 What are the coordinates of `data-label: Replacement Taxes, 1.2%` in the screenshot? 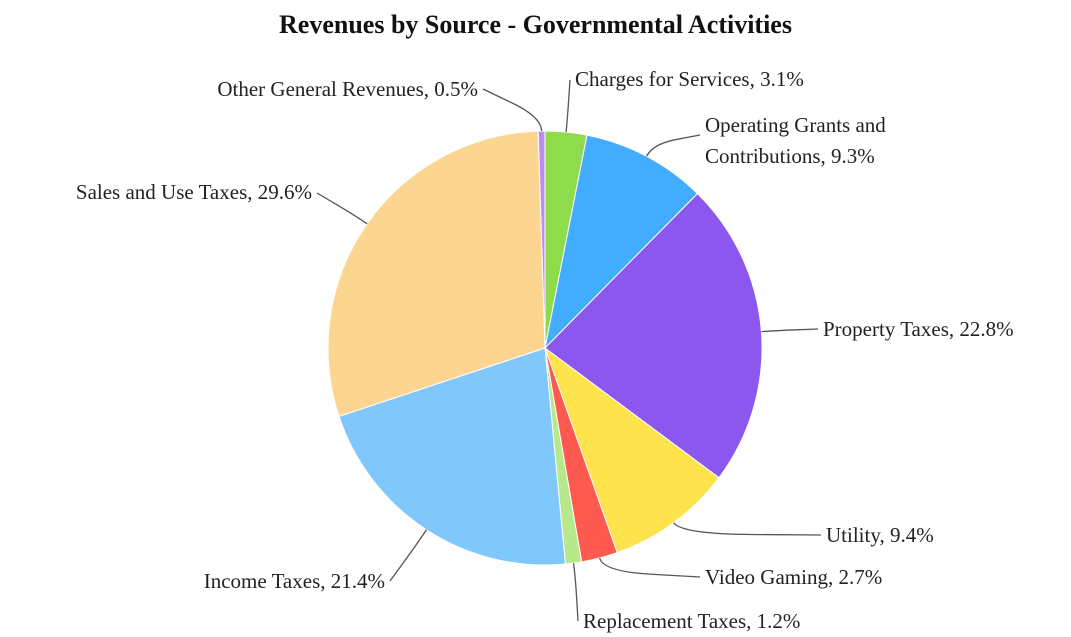 It's located at (692, 621).